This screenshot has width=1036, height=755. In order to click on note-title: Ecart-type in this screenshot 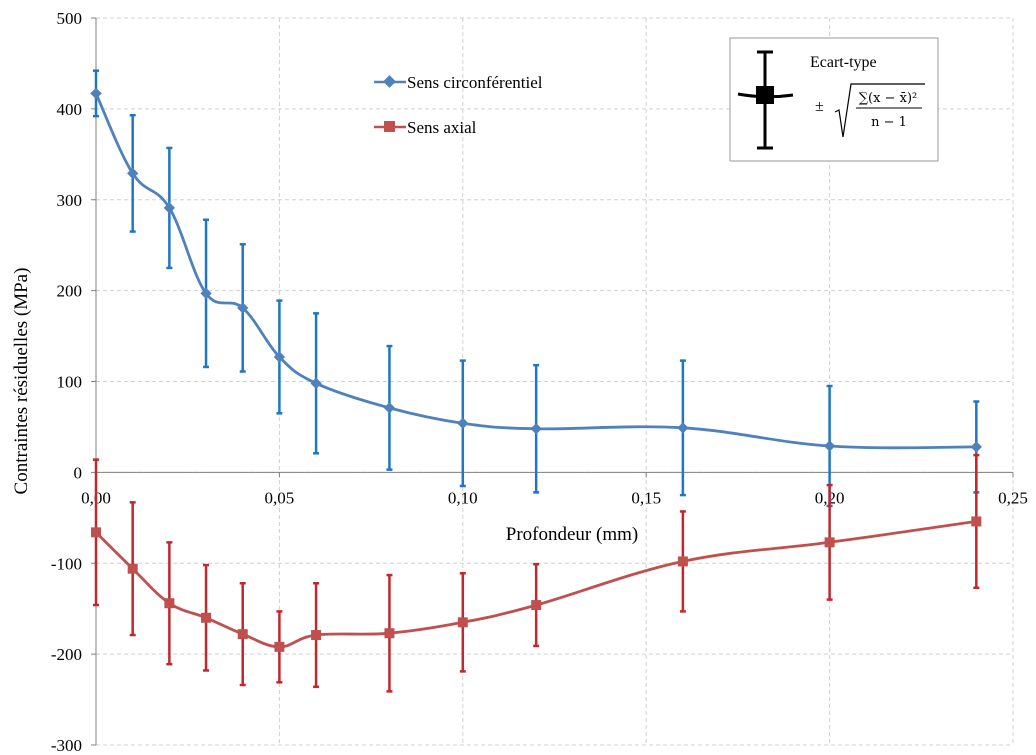, I will do `click(843, 62)`.